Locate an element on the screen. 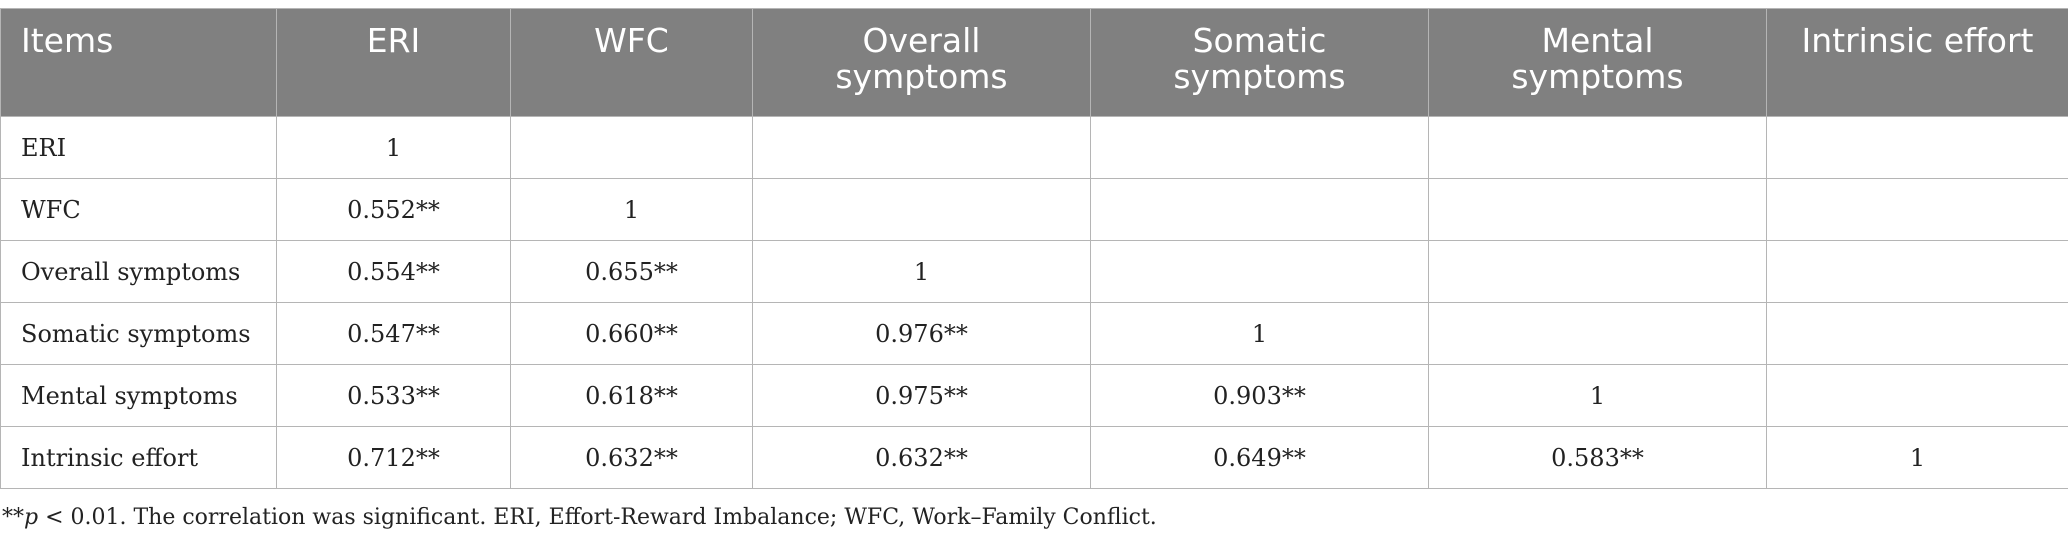 This screenshot has height=549, width=2068. table-cell: 0.547** is located at coordinates (393, 333).